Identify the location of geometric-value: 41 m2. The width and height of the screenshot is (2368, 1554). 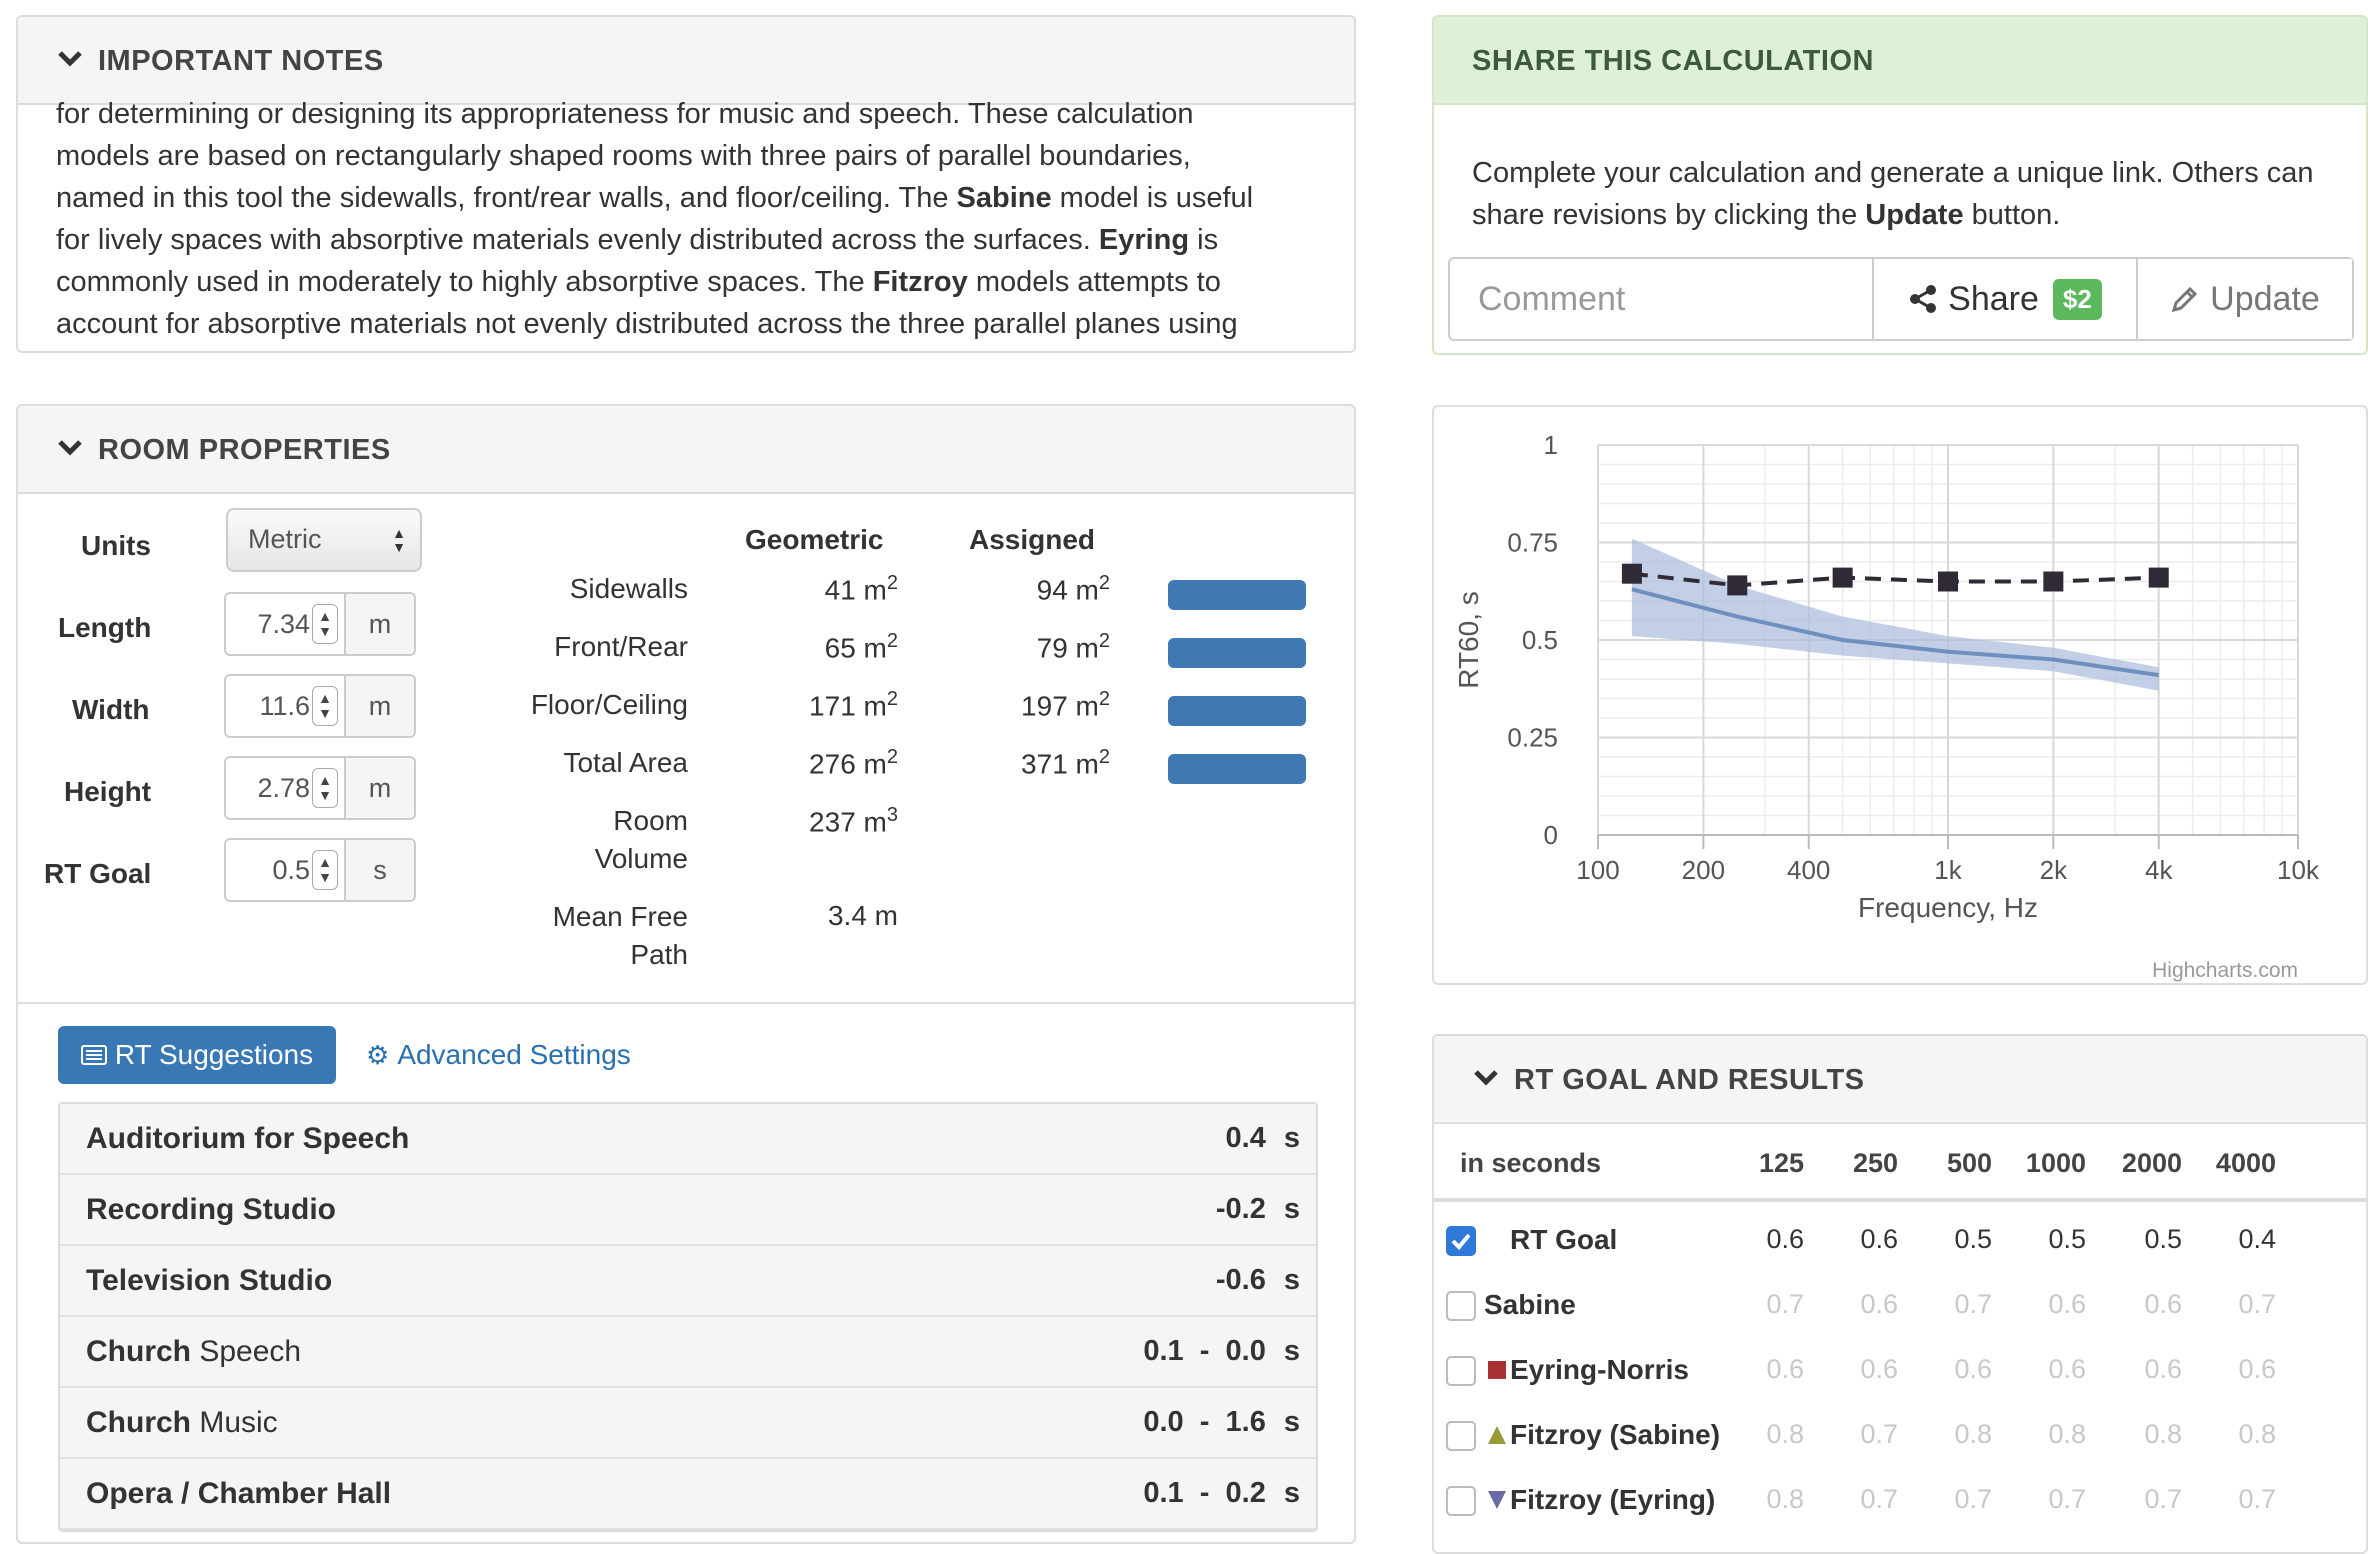
(798, 589).